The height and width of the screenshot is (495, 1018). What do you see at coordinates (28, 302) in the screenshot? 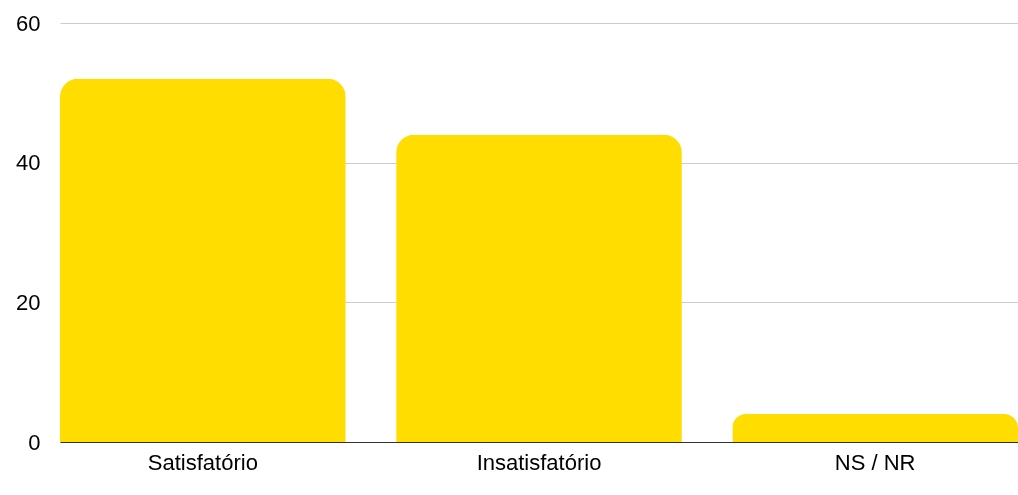
I see `y-tick-label: 20` at bounding box center [28, 302].